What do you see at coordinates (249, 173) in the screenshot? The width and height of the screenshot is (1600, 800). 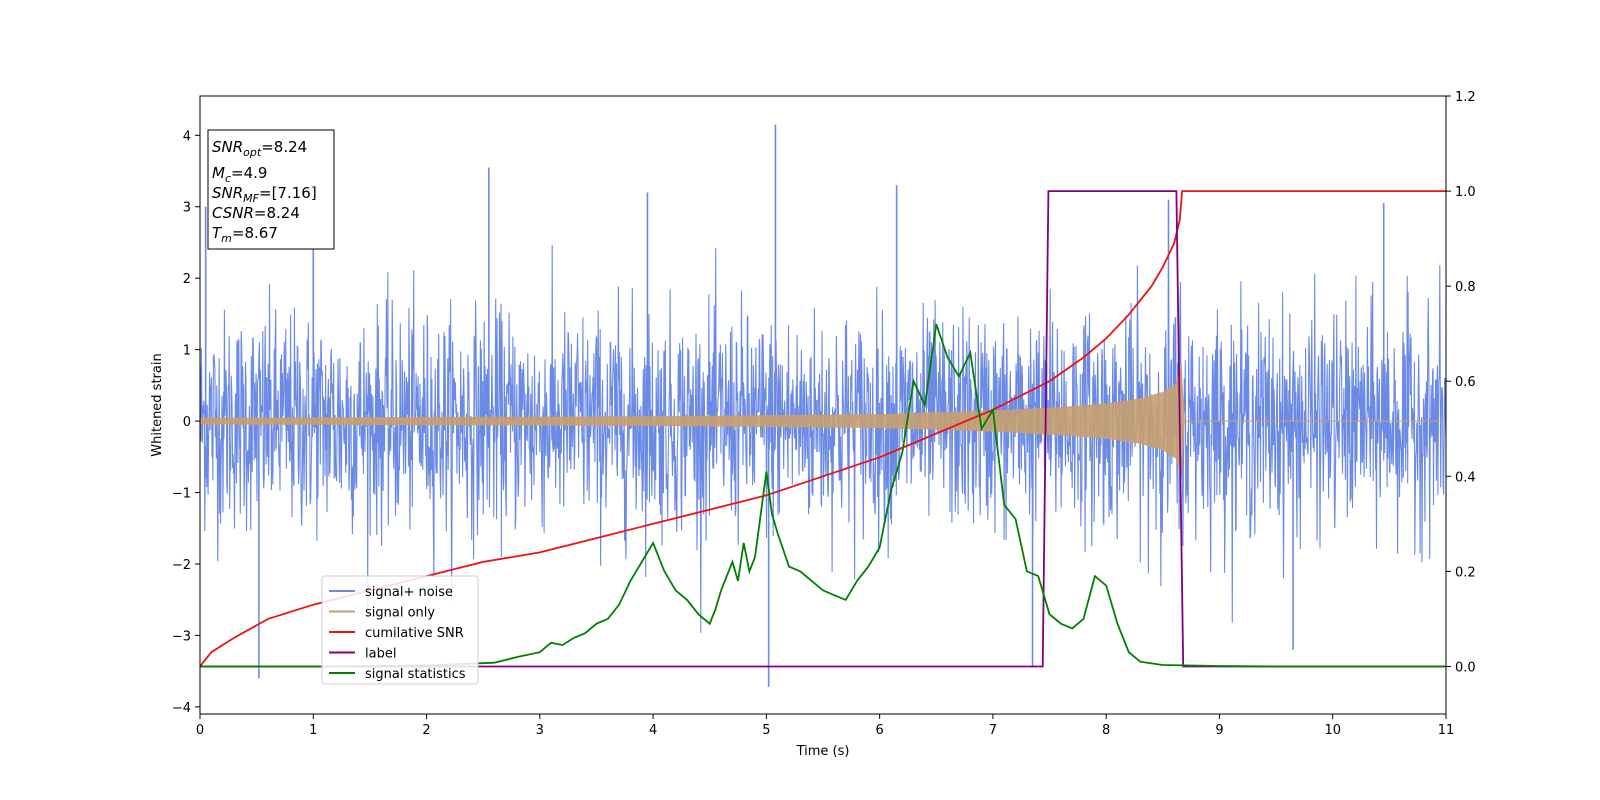 I see `info-mc-value: =4.9` at bounding box center [249, 173].